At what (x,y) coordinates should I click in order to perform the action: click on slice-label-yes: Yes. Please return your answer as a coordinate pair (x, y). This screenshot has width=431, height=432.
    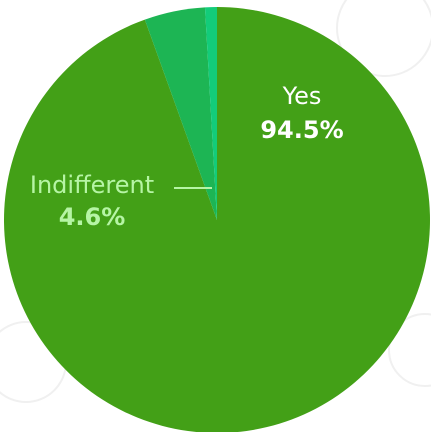
    Looking at the image, I should click on (302, 96).